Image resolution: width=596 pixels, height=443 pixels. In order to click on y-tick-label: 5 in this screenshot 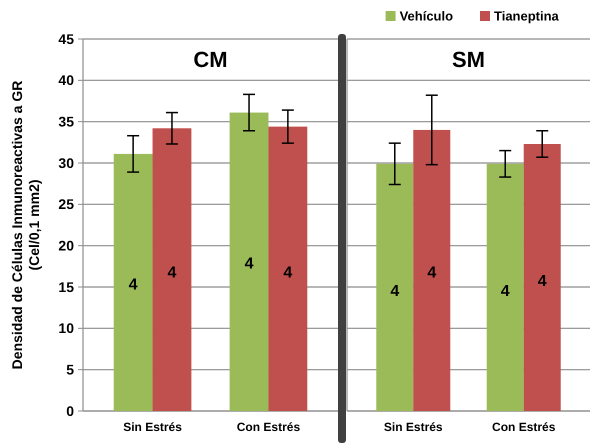, I will do `click(70, 370)`.